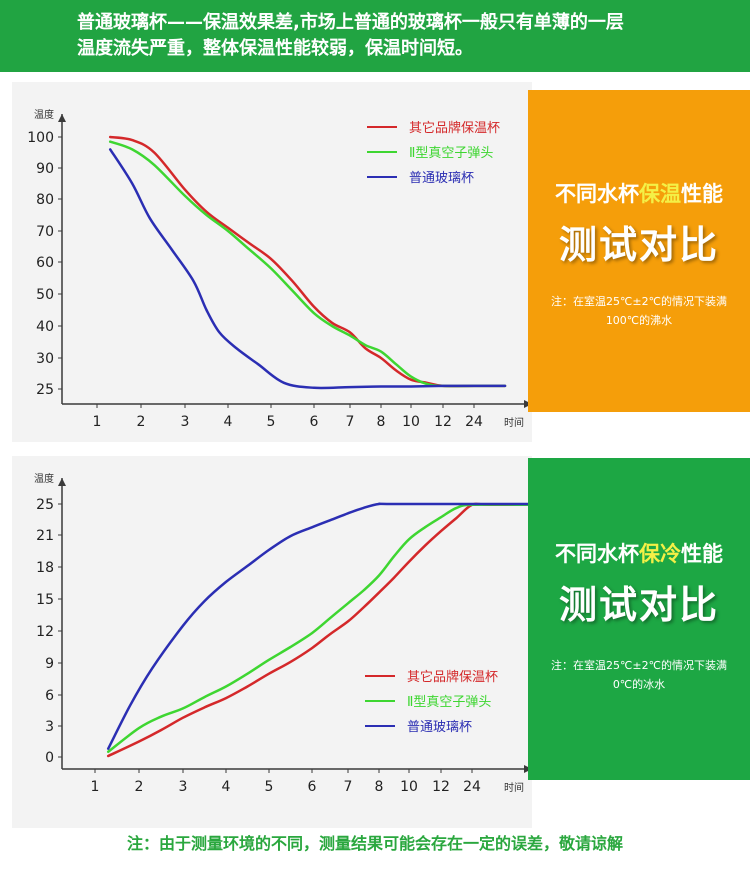  Describe the element at coordinates (660, 554) in the screenshot. I see `panel-title-highlight: 保冷` at that location.